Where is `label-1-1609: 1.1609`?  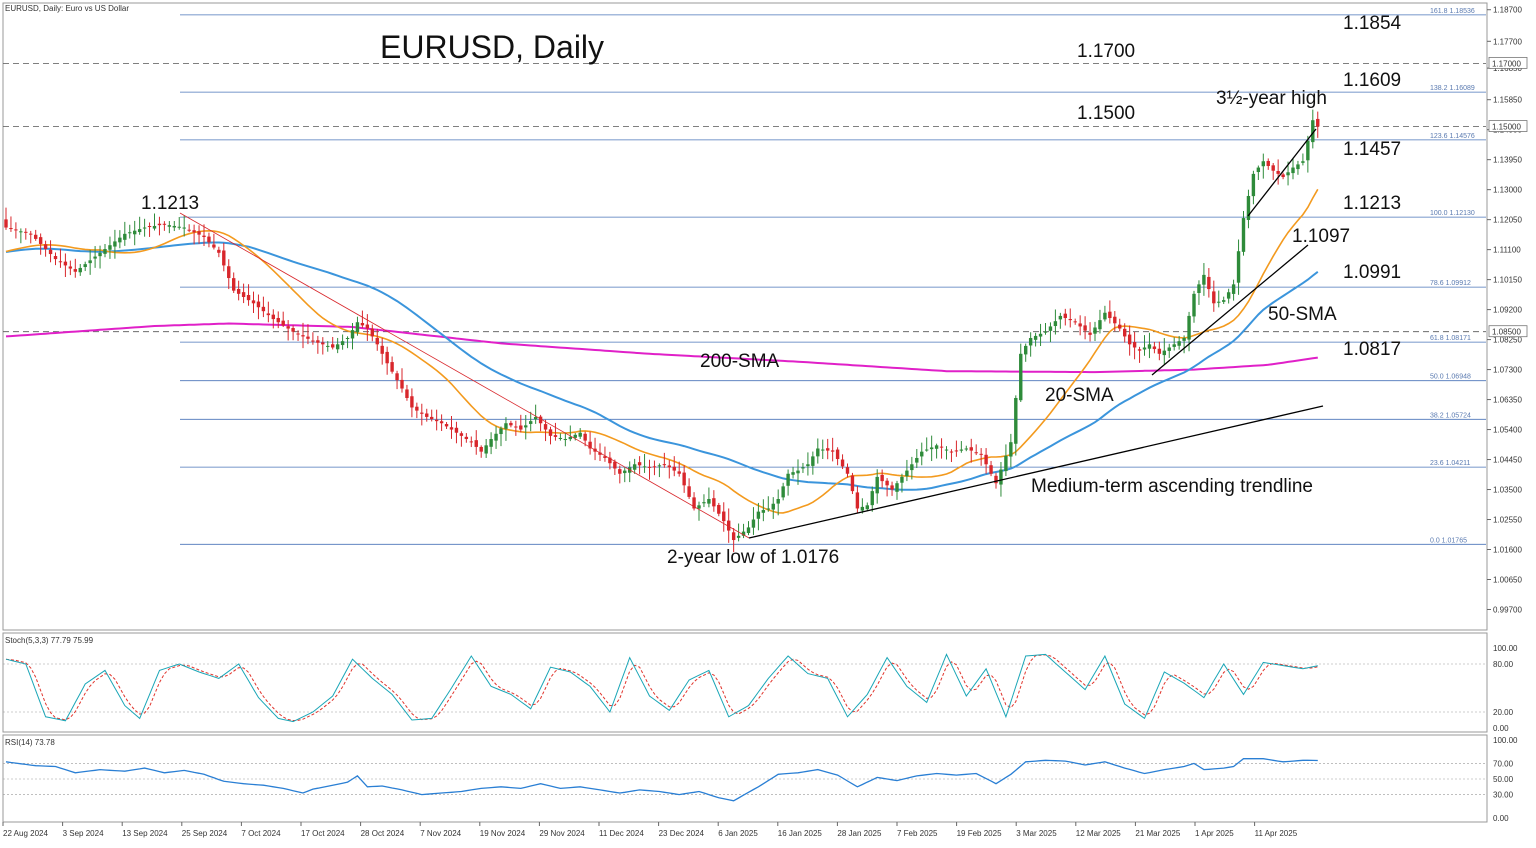
label-1-1609: 1.1609 is located at coordinates (1372, 80).